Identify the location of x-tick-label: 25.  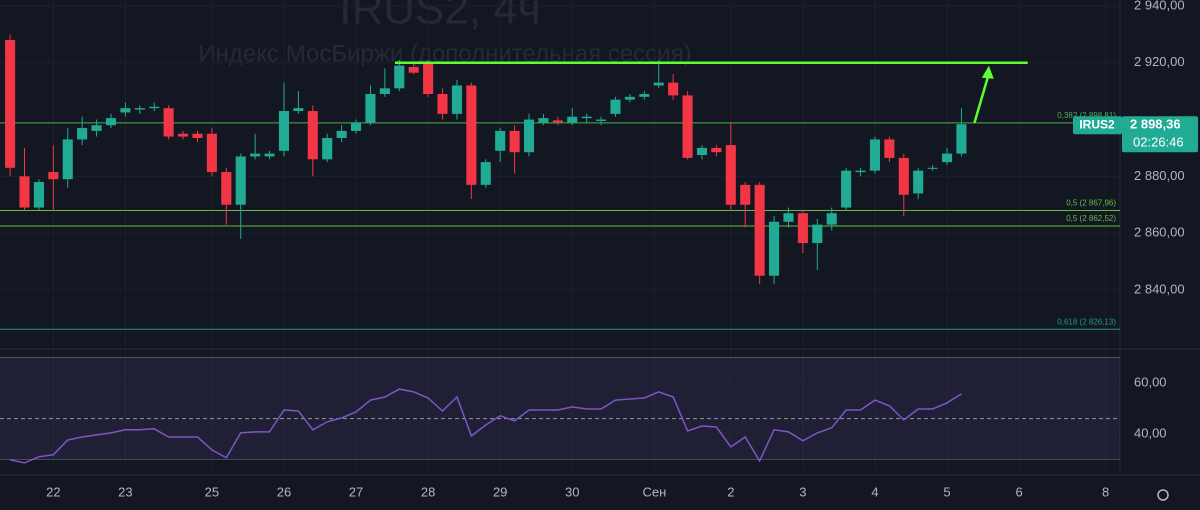
(212, 491).